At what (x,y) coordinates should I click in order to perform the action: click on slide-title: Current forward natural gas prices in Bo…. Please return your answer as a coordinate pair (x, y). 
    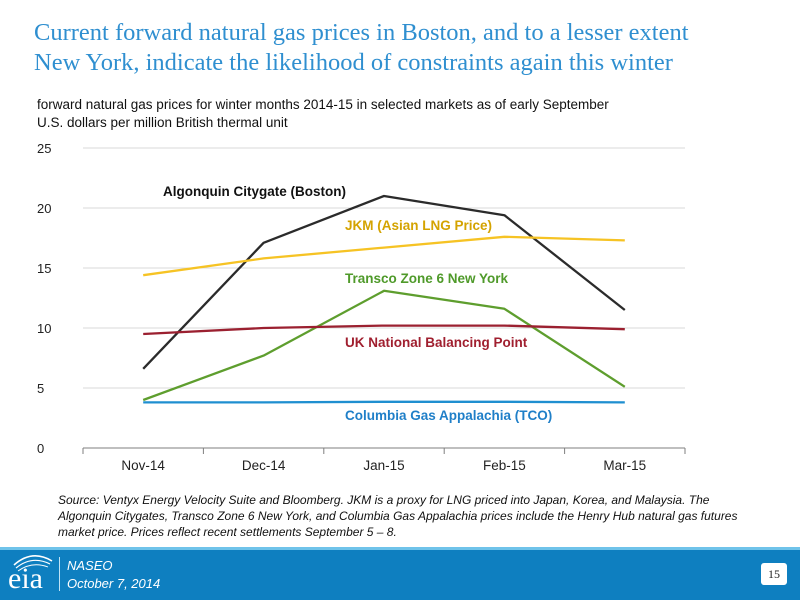
    Looking at the image, I should click on (404, 48).